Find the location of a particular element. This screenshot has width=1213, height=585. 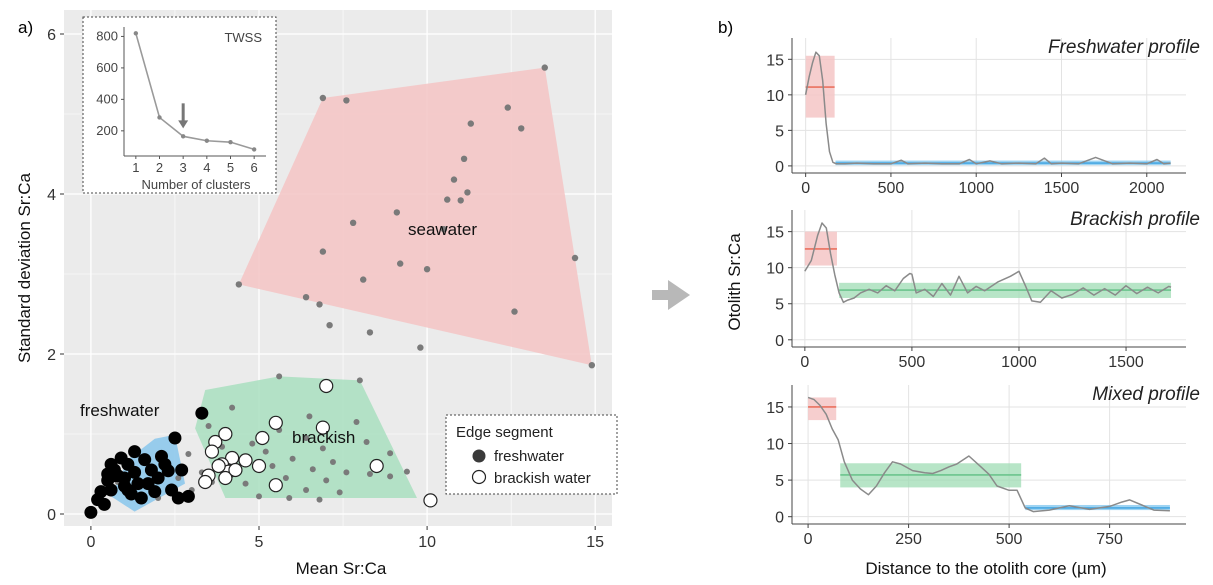

inset-x-tick-label: 5 is located at coordinates (230, 167).